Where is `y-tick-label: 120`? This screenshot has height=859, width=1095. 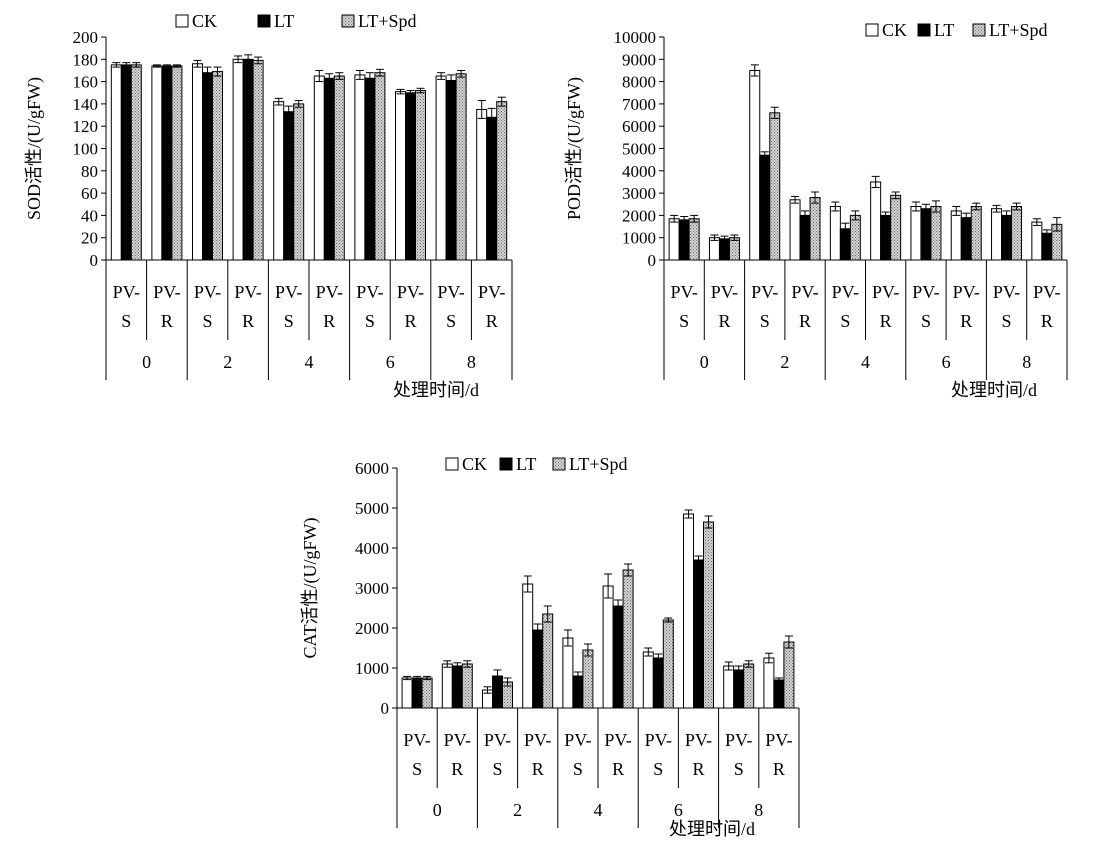 y-tick-label: 120 is located at coordinates (86, 126).